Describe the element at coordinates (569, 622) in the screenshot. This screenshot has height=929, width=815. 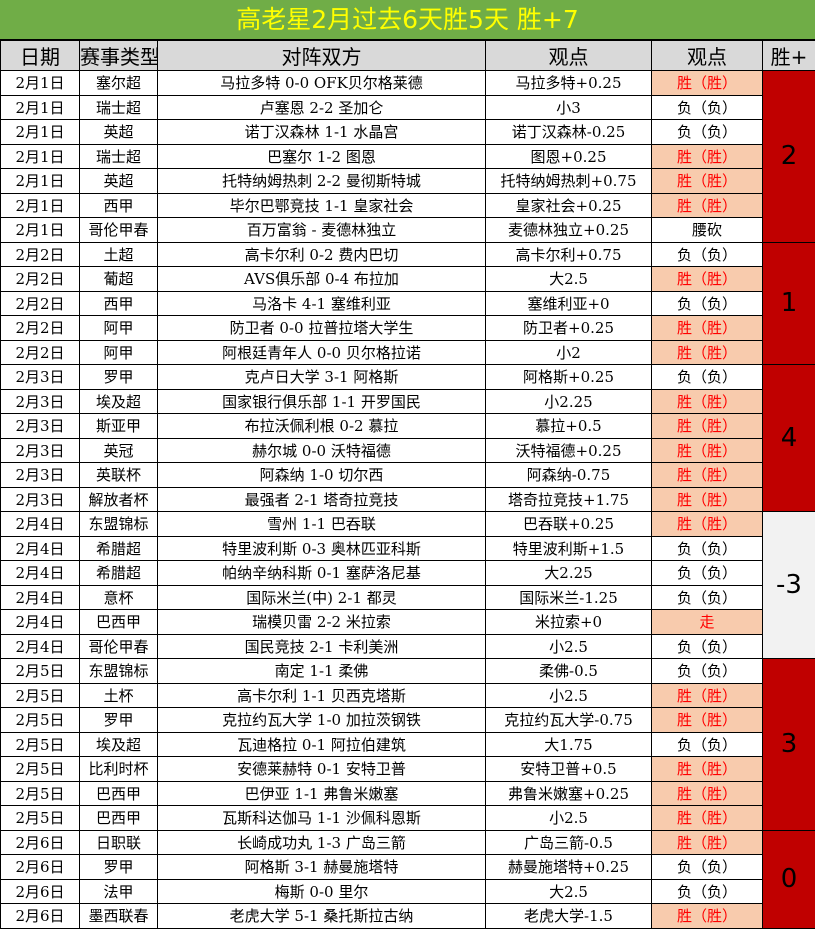
I see `pick-cell: 米拉索+0` at that location.